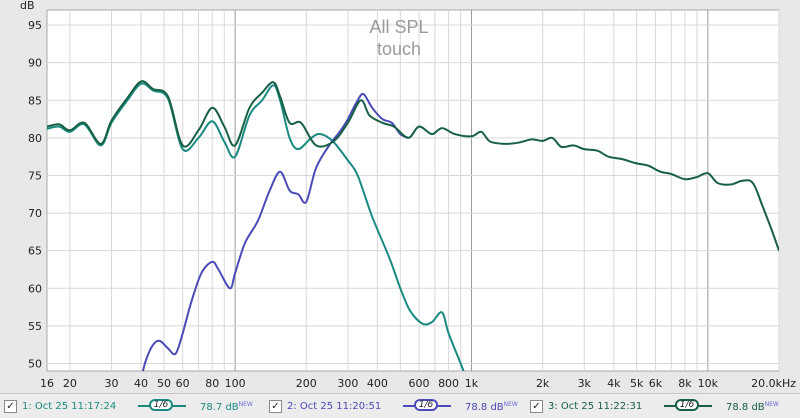 The height and width of the screenshot is (418, 800). Describe the element at coordinates (27, 6) in the screenshot. I see `y-axis-label: dB` at that location.